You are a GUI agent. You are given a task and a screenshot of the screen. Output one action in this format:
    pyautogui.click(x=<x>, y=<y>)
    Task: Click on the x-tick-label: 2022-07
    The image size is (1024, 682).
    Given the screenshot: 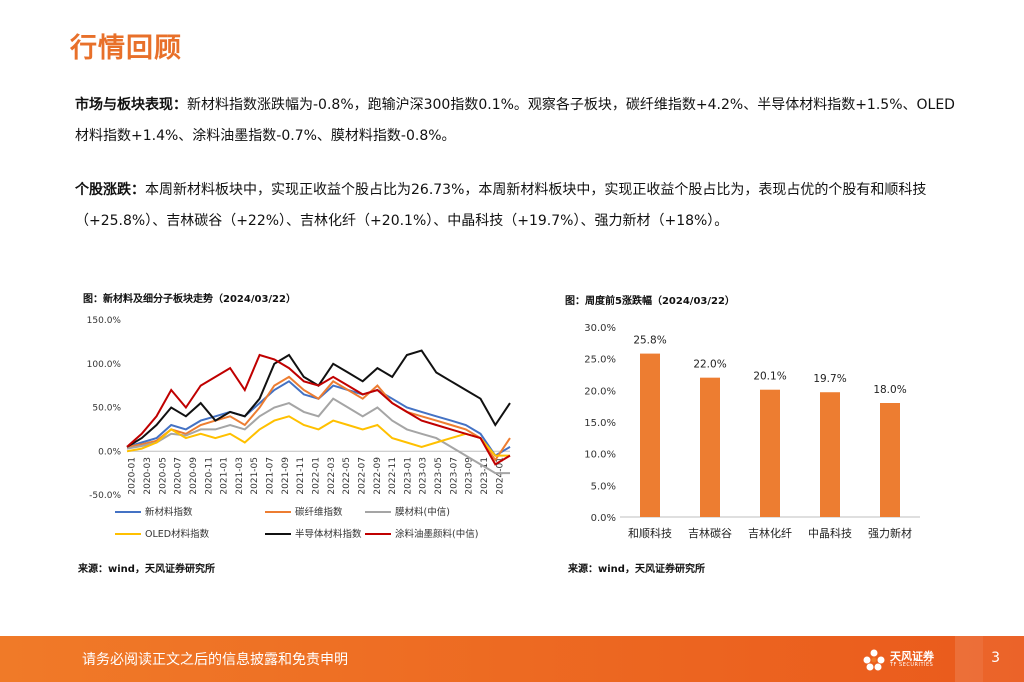 What is the action you would take?
    pyautogui.click(x=362, y=476)
    